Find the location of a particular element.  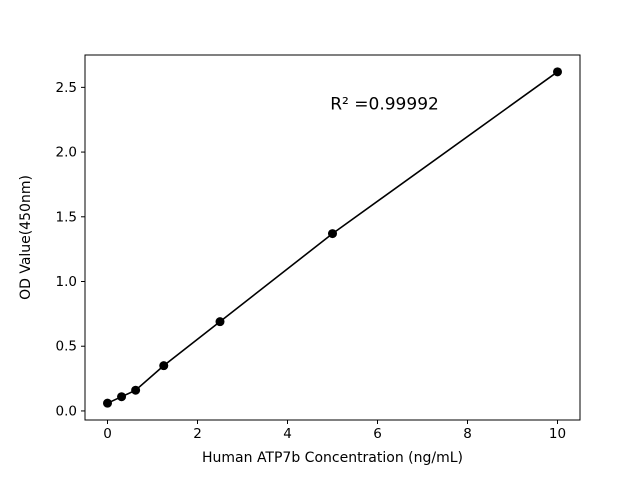

y-tick-label: 1.5 is located at coordinates (66, 217).